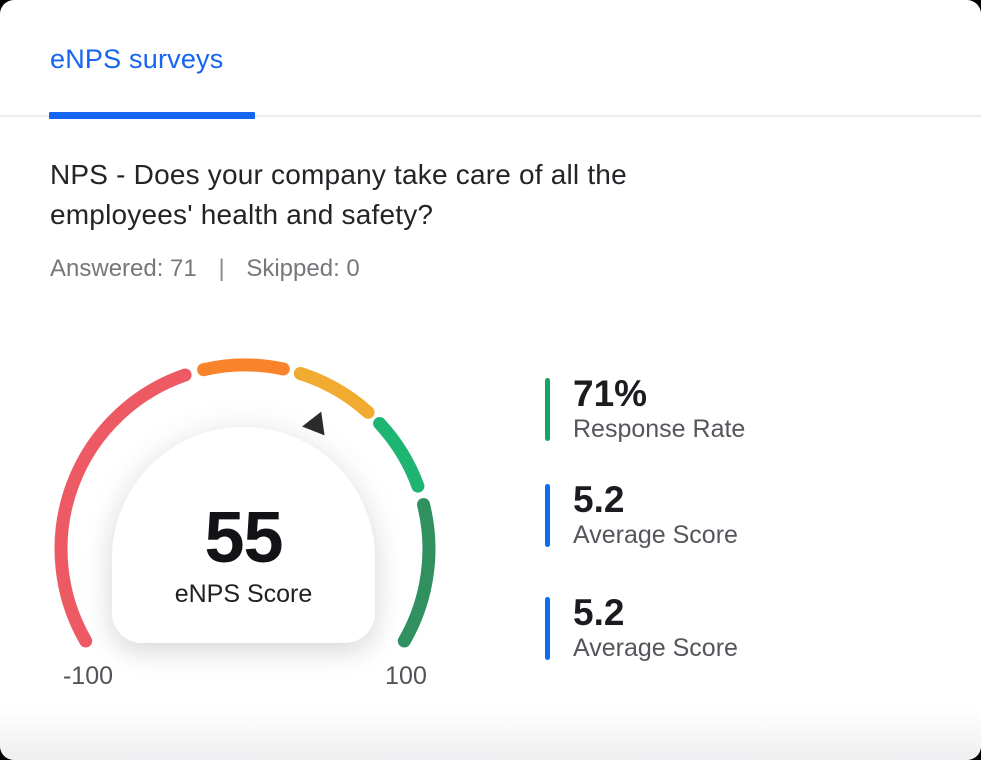  What do you see at coordinates (243, 538) in the screenshot?
I see `enps-score-value: 55` at bounding box center [243, 538].